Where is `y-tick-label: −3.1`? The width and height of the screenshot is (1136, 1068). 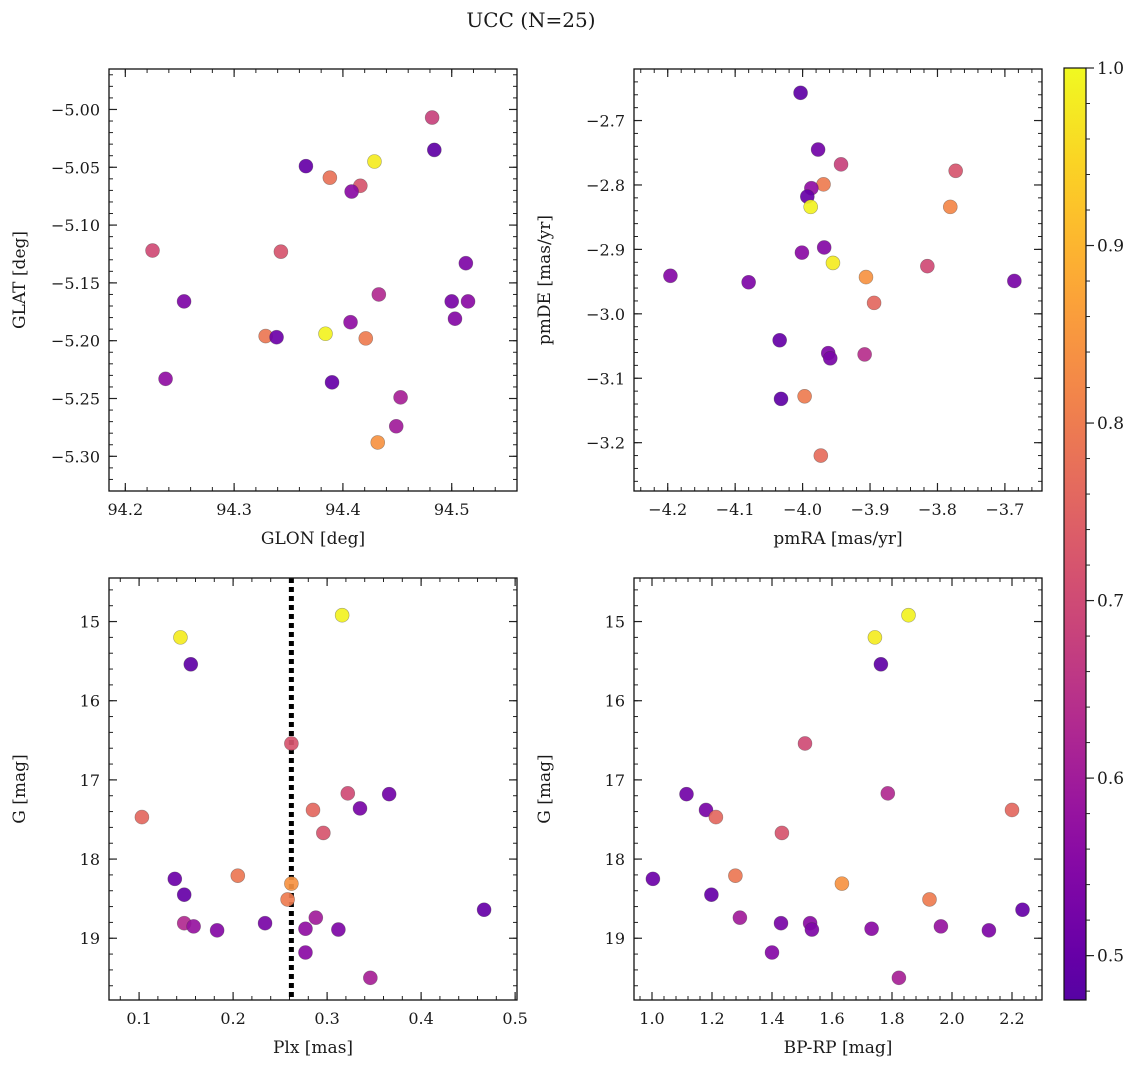
y-tick-label: −3.1 is located at coordinates (605, 378).